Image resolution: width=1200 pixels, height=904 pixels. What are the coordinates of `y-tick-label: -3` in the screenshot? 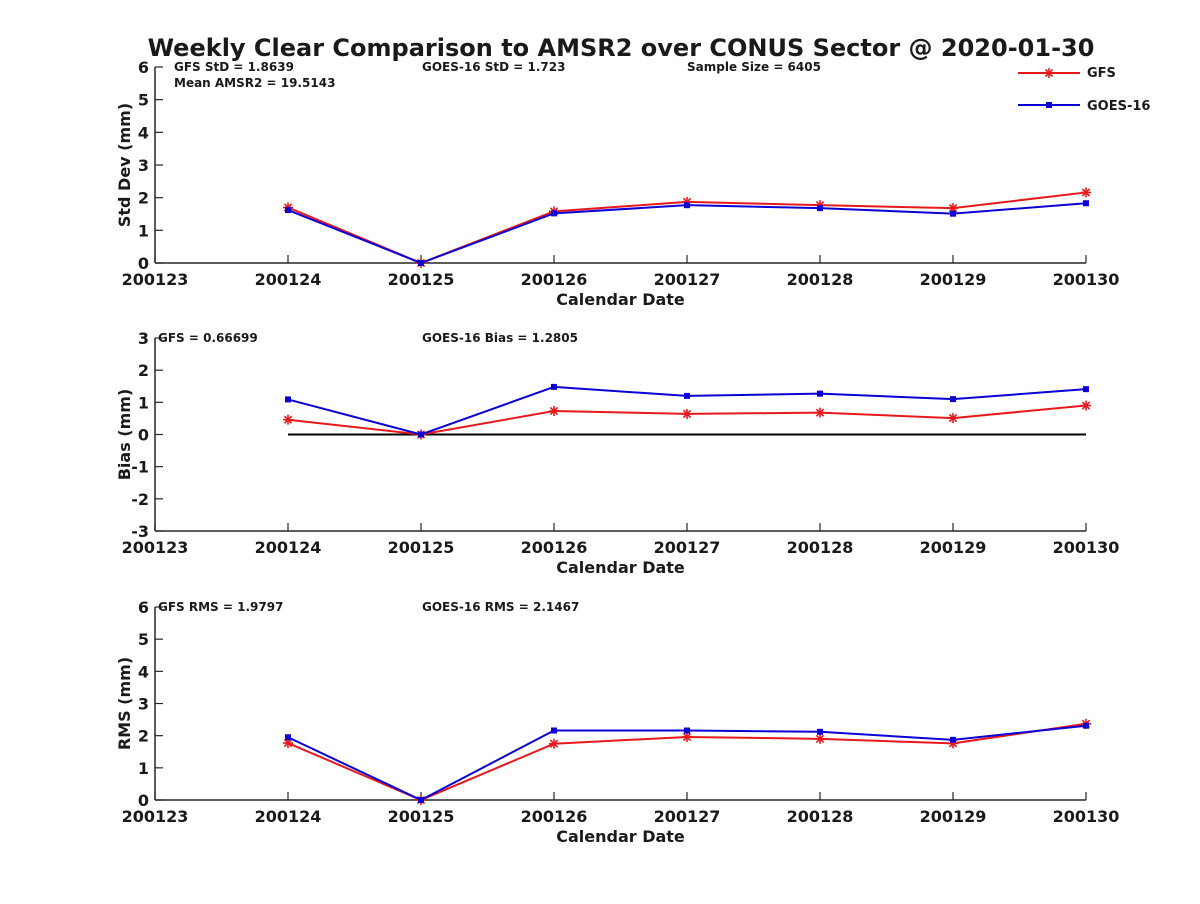 It's located at (140, 531).